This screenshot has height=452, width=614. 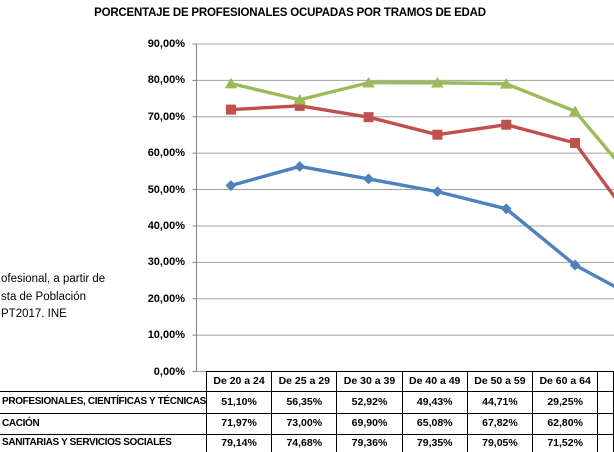 I want to click on value-cell: 71,97%, so click(x=239, y=424).